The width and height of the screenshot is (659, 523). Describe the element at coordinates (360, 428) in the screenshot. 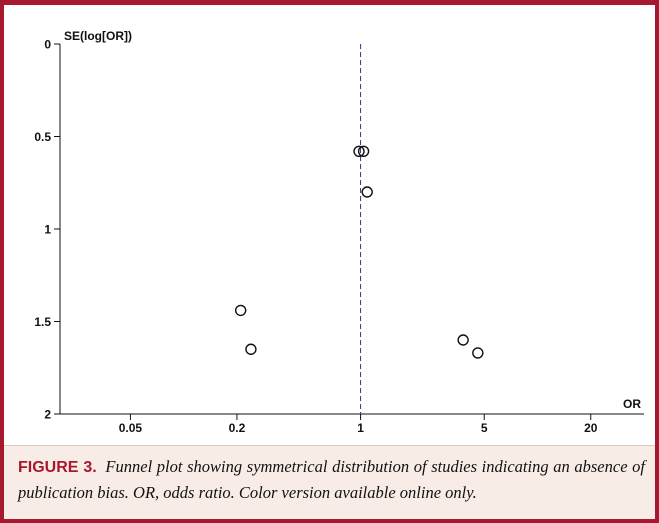

I see `x-tick-label: 1` at that location.